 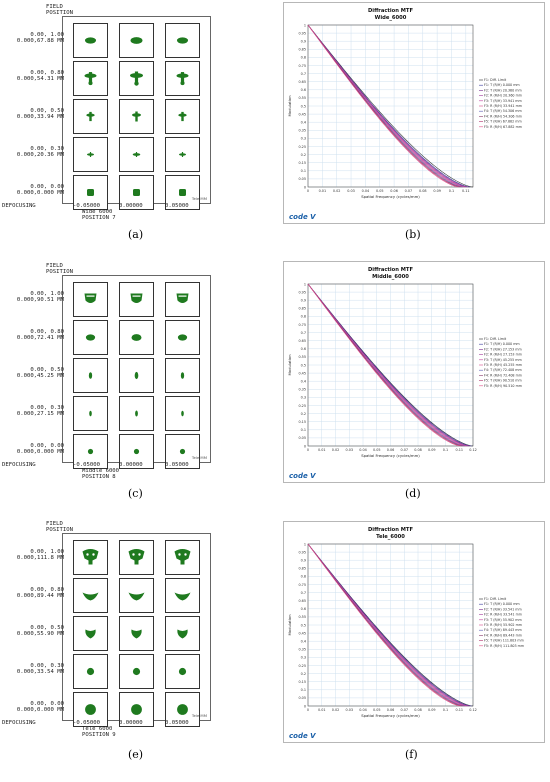 I want to click on legend-entry: F2: R (R/H) 20.360 mm, so click(x=503, y=96).